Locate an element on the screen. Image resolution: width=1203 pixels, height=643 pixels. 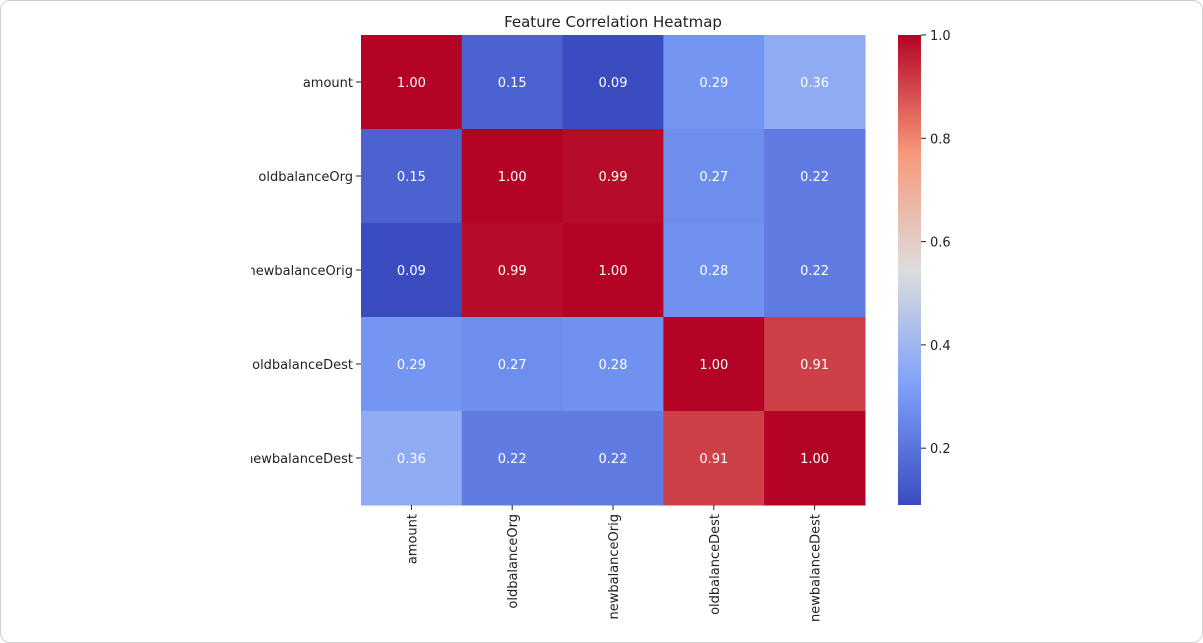
x-tick-label: oldbalanceOrg is located at coordinates (513, 561).